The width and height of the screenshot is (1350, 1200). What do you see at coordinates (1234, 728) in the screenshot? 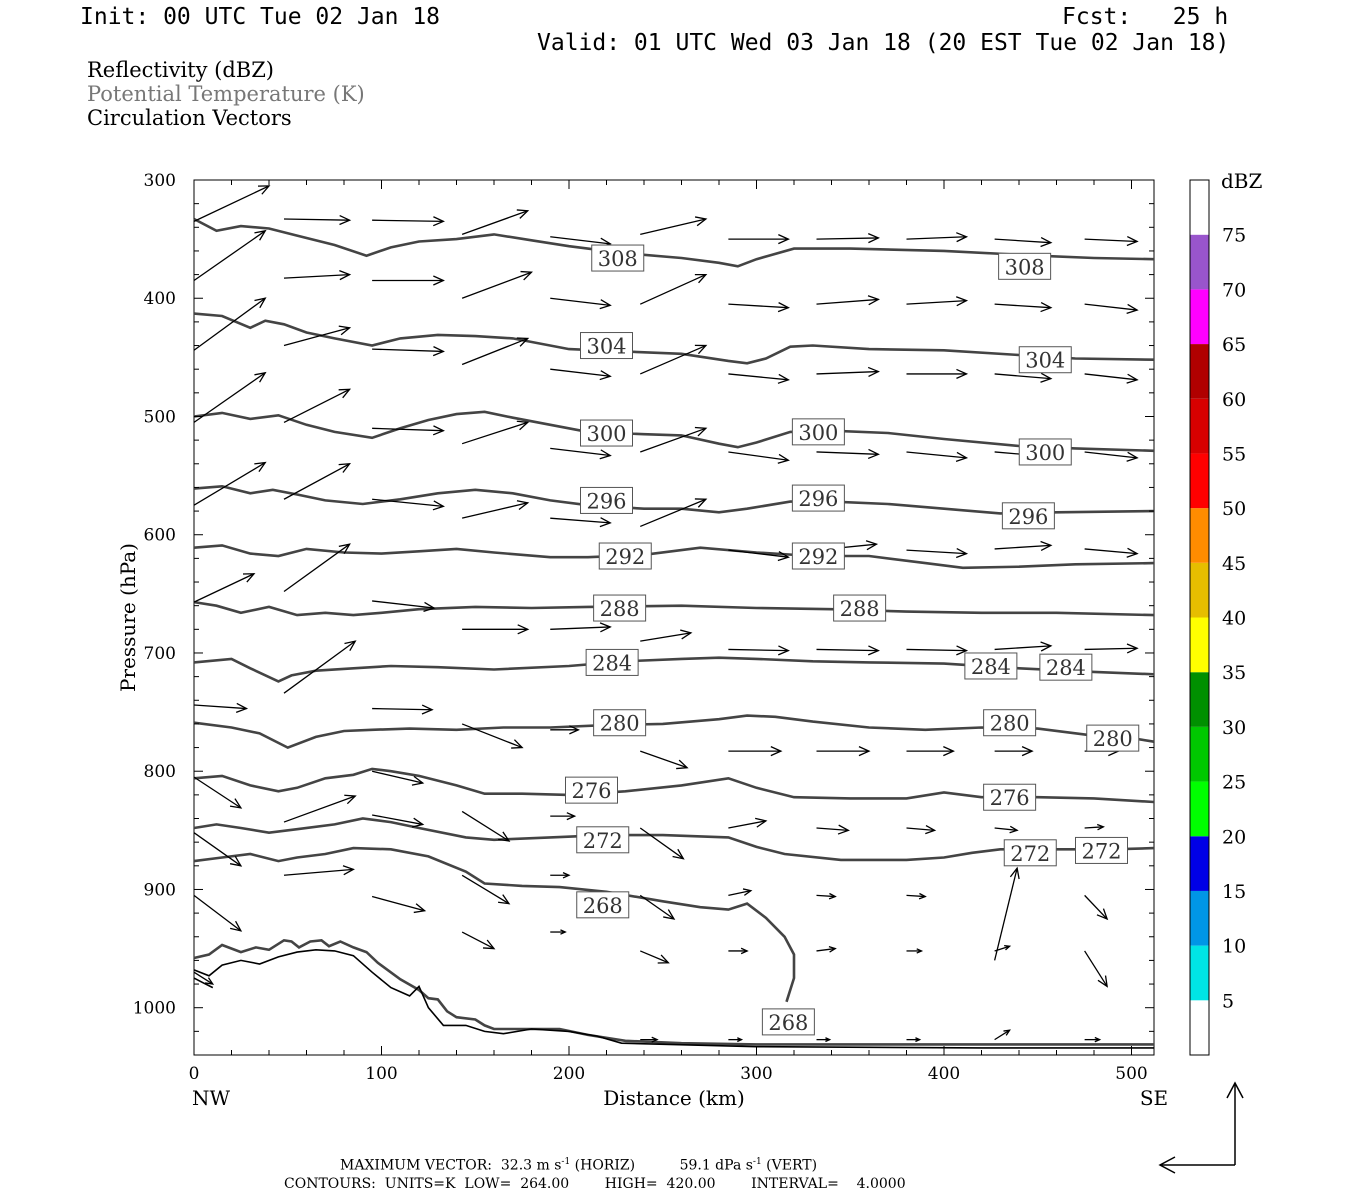
I see `colorbar-label: 30` at bounding box center [1234, 728].